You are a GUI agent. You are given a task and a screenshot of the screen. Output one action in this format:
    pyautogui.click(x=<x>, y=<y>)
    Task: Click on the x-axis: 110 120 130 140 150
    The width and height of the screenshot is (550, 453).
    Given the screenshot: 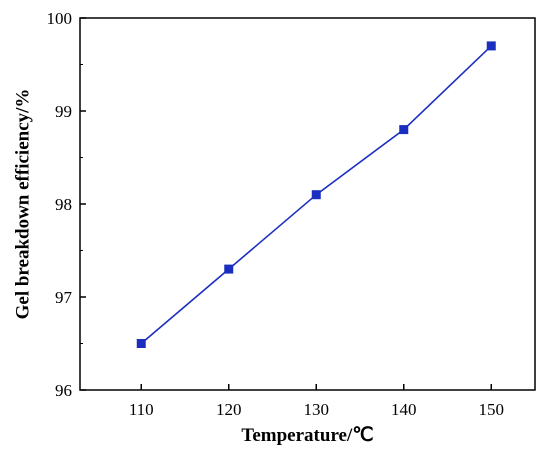 What is the action you would take?
    pyautogui.click(x=316, y=401)
    